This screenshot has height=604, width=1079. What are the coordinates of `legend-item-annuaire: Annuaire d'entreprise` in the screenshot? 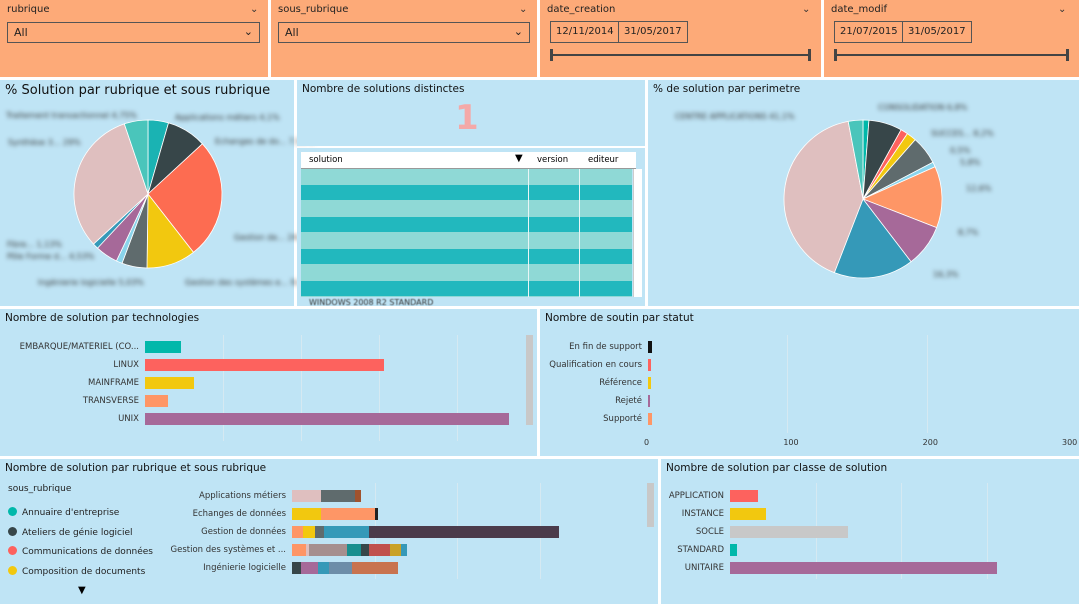 It's located at (63, 512).